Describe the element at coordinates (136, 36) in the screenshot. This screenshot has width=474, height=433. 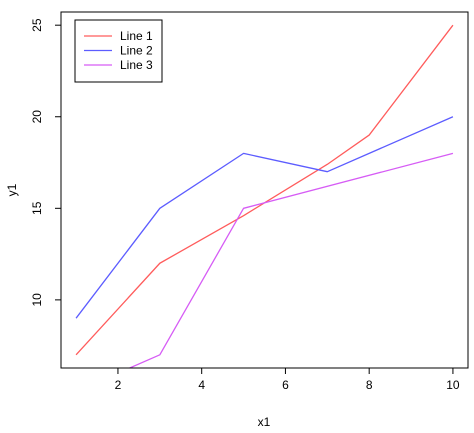
I see `legend-label-1: Line 1` at that location.